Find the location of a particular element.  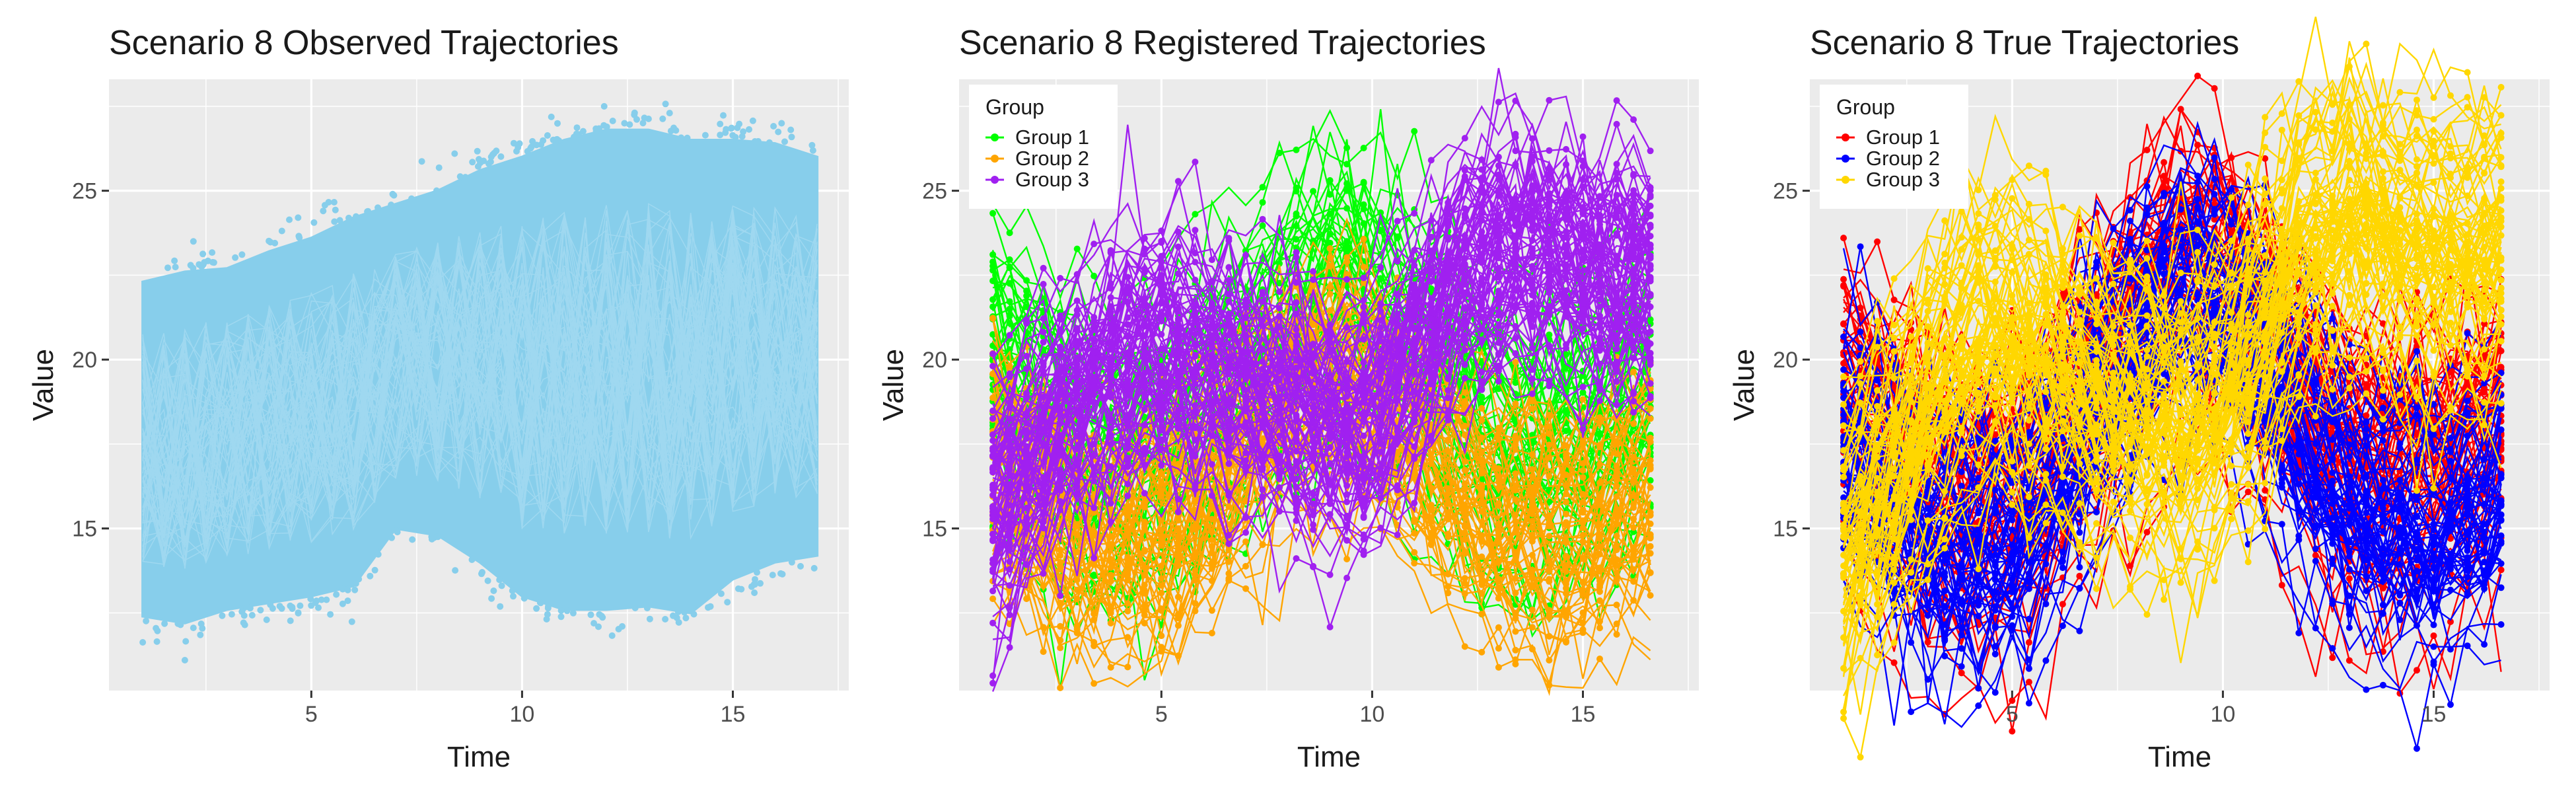

legend-item-2: Group 2 is located at coordinates (1037, 159).